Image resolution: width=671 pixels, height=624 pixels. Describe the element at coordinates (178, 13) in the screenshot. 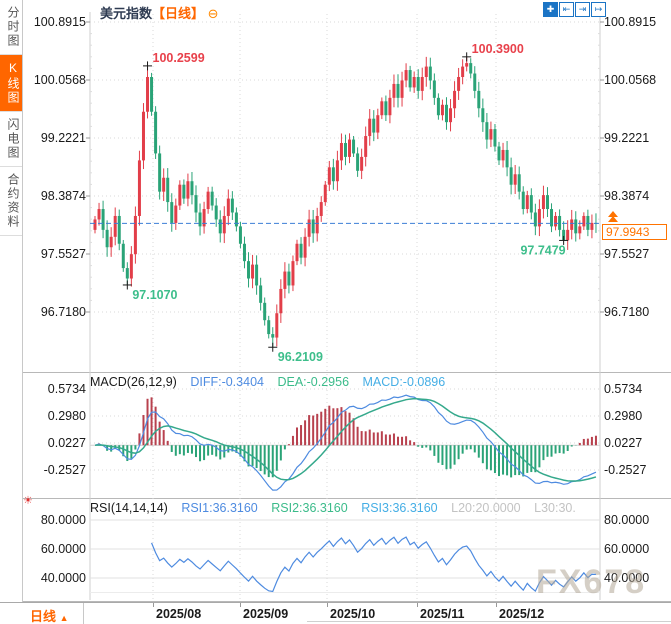

I see `period-tag: 【日线】` at that location.